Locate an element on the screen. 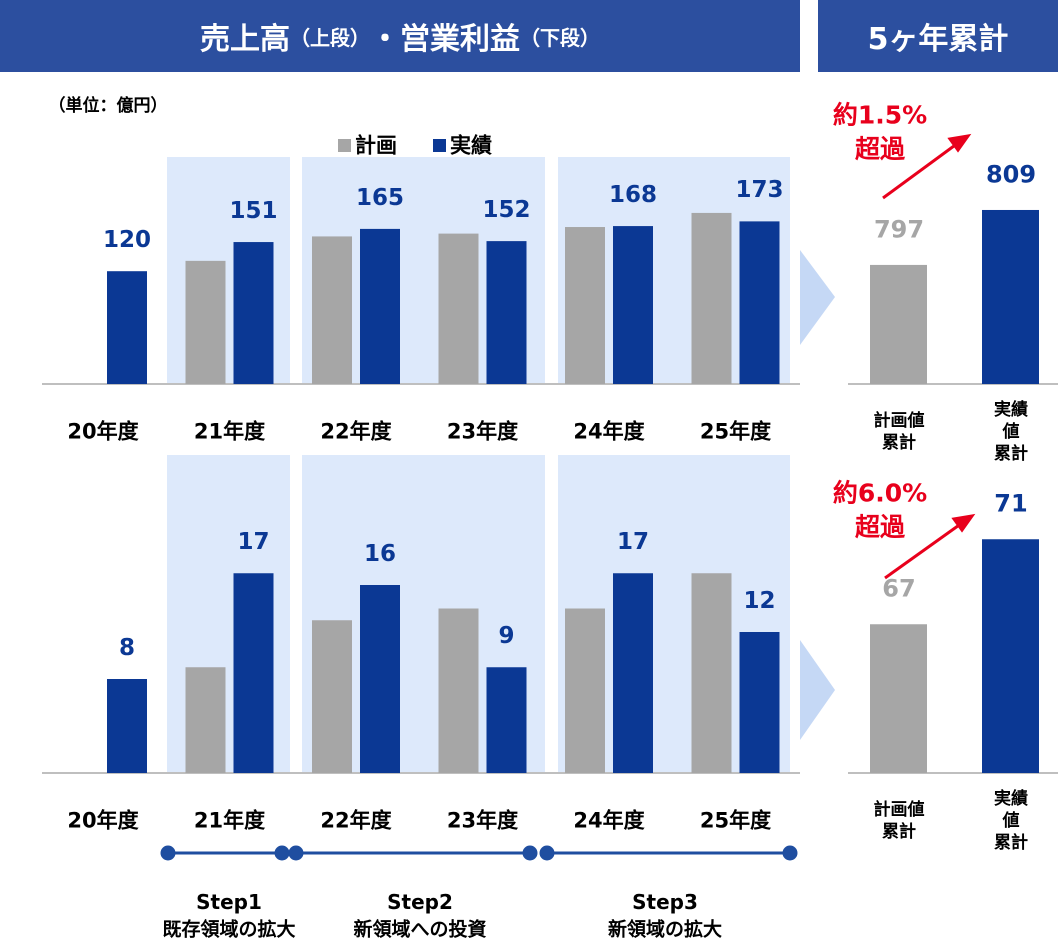  value-label: 797 is located at coordinates (899, 229).